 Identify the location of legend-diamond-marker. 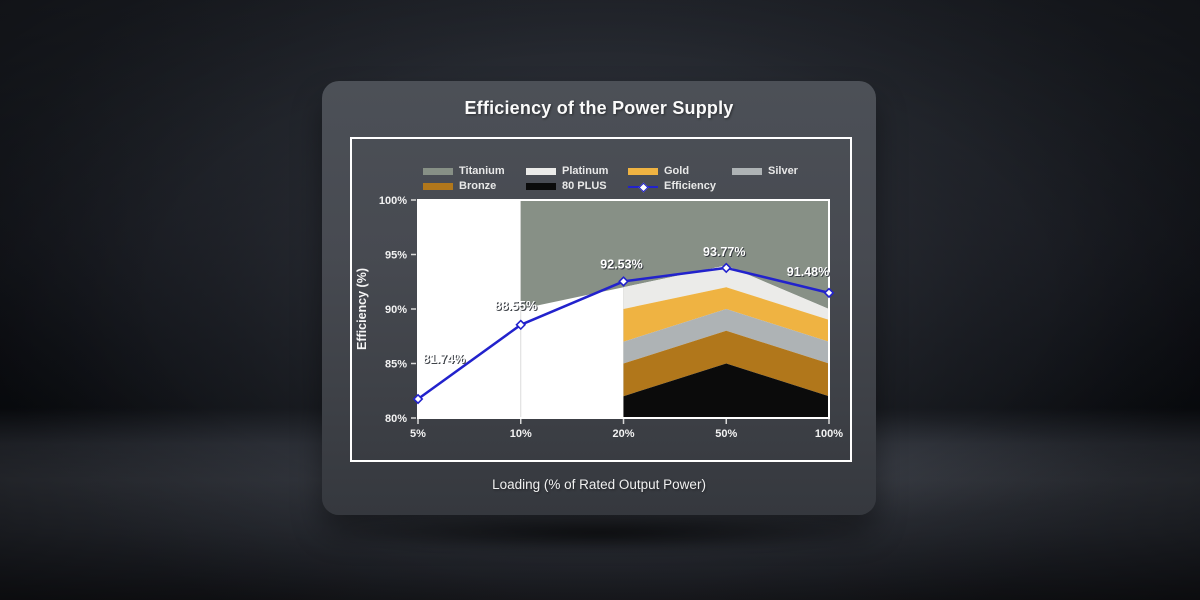
(643, 187).